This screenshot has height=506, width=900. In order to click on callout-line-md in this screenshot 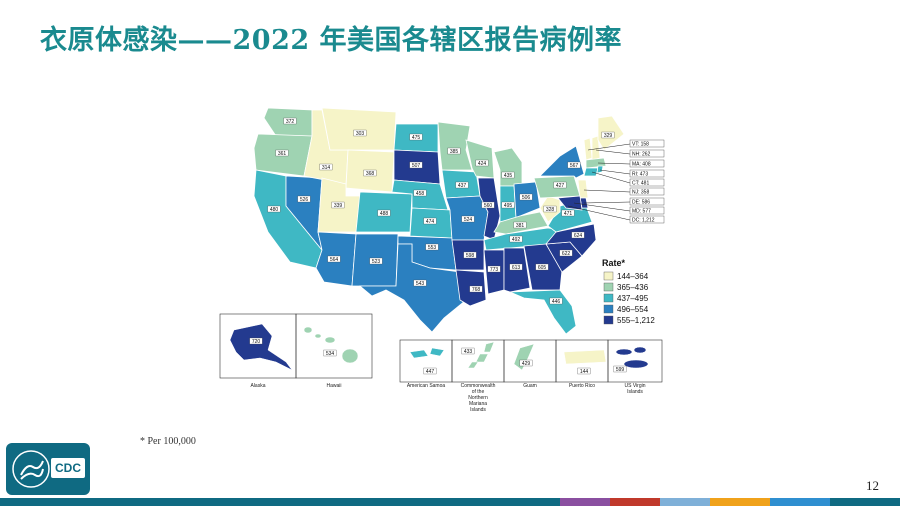, I will do `click(602, 207)`.